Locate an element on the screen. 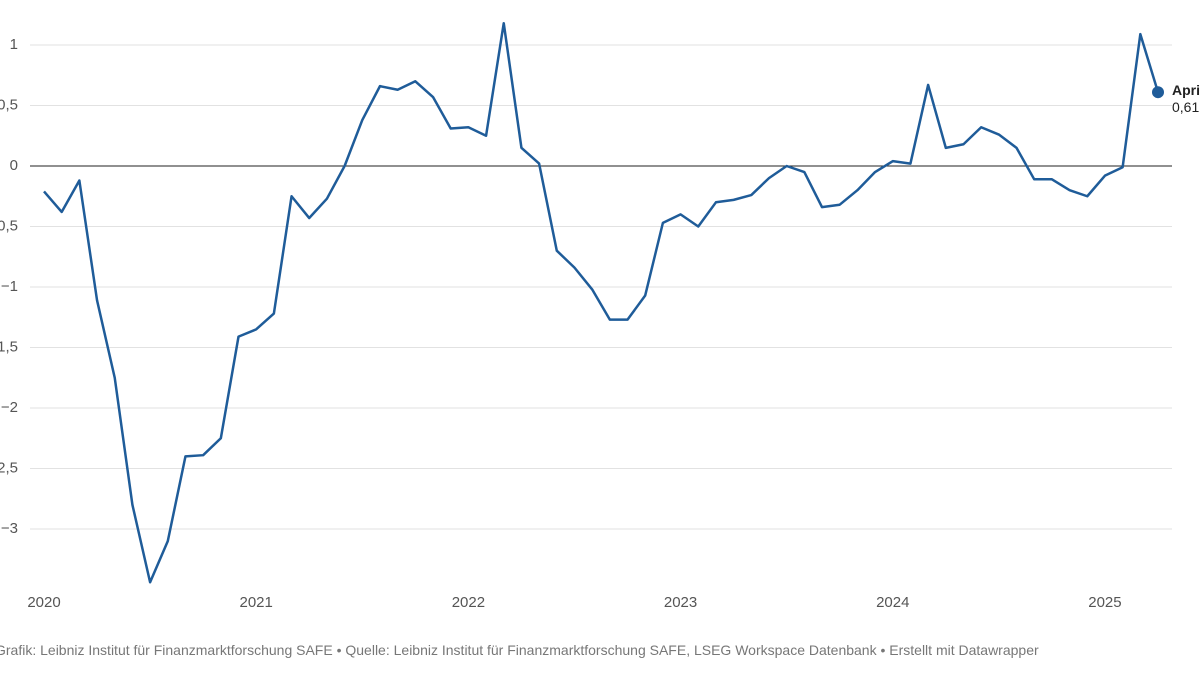  x-tick-label: 2022 is located at coordinates (468, 602).